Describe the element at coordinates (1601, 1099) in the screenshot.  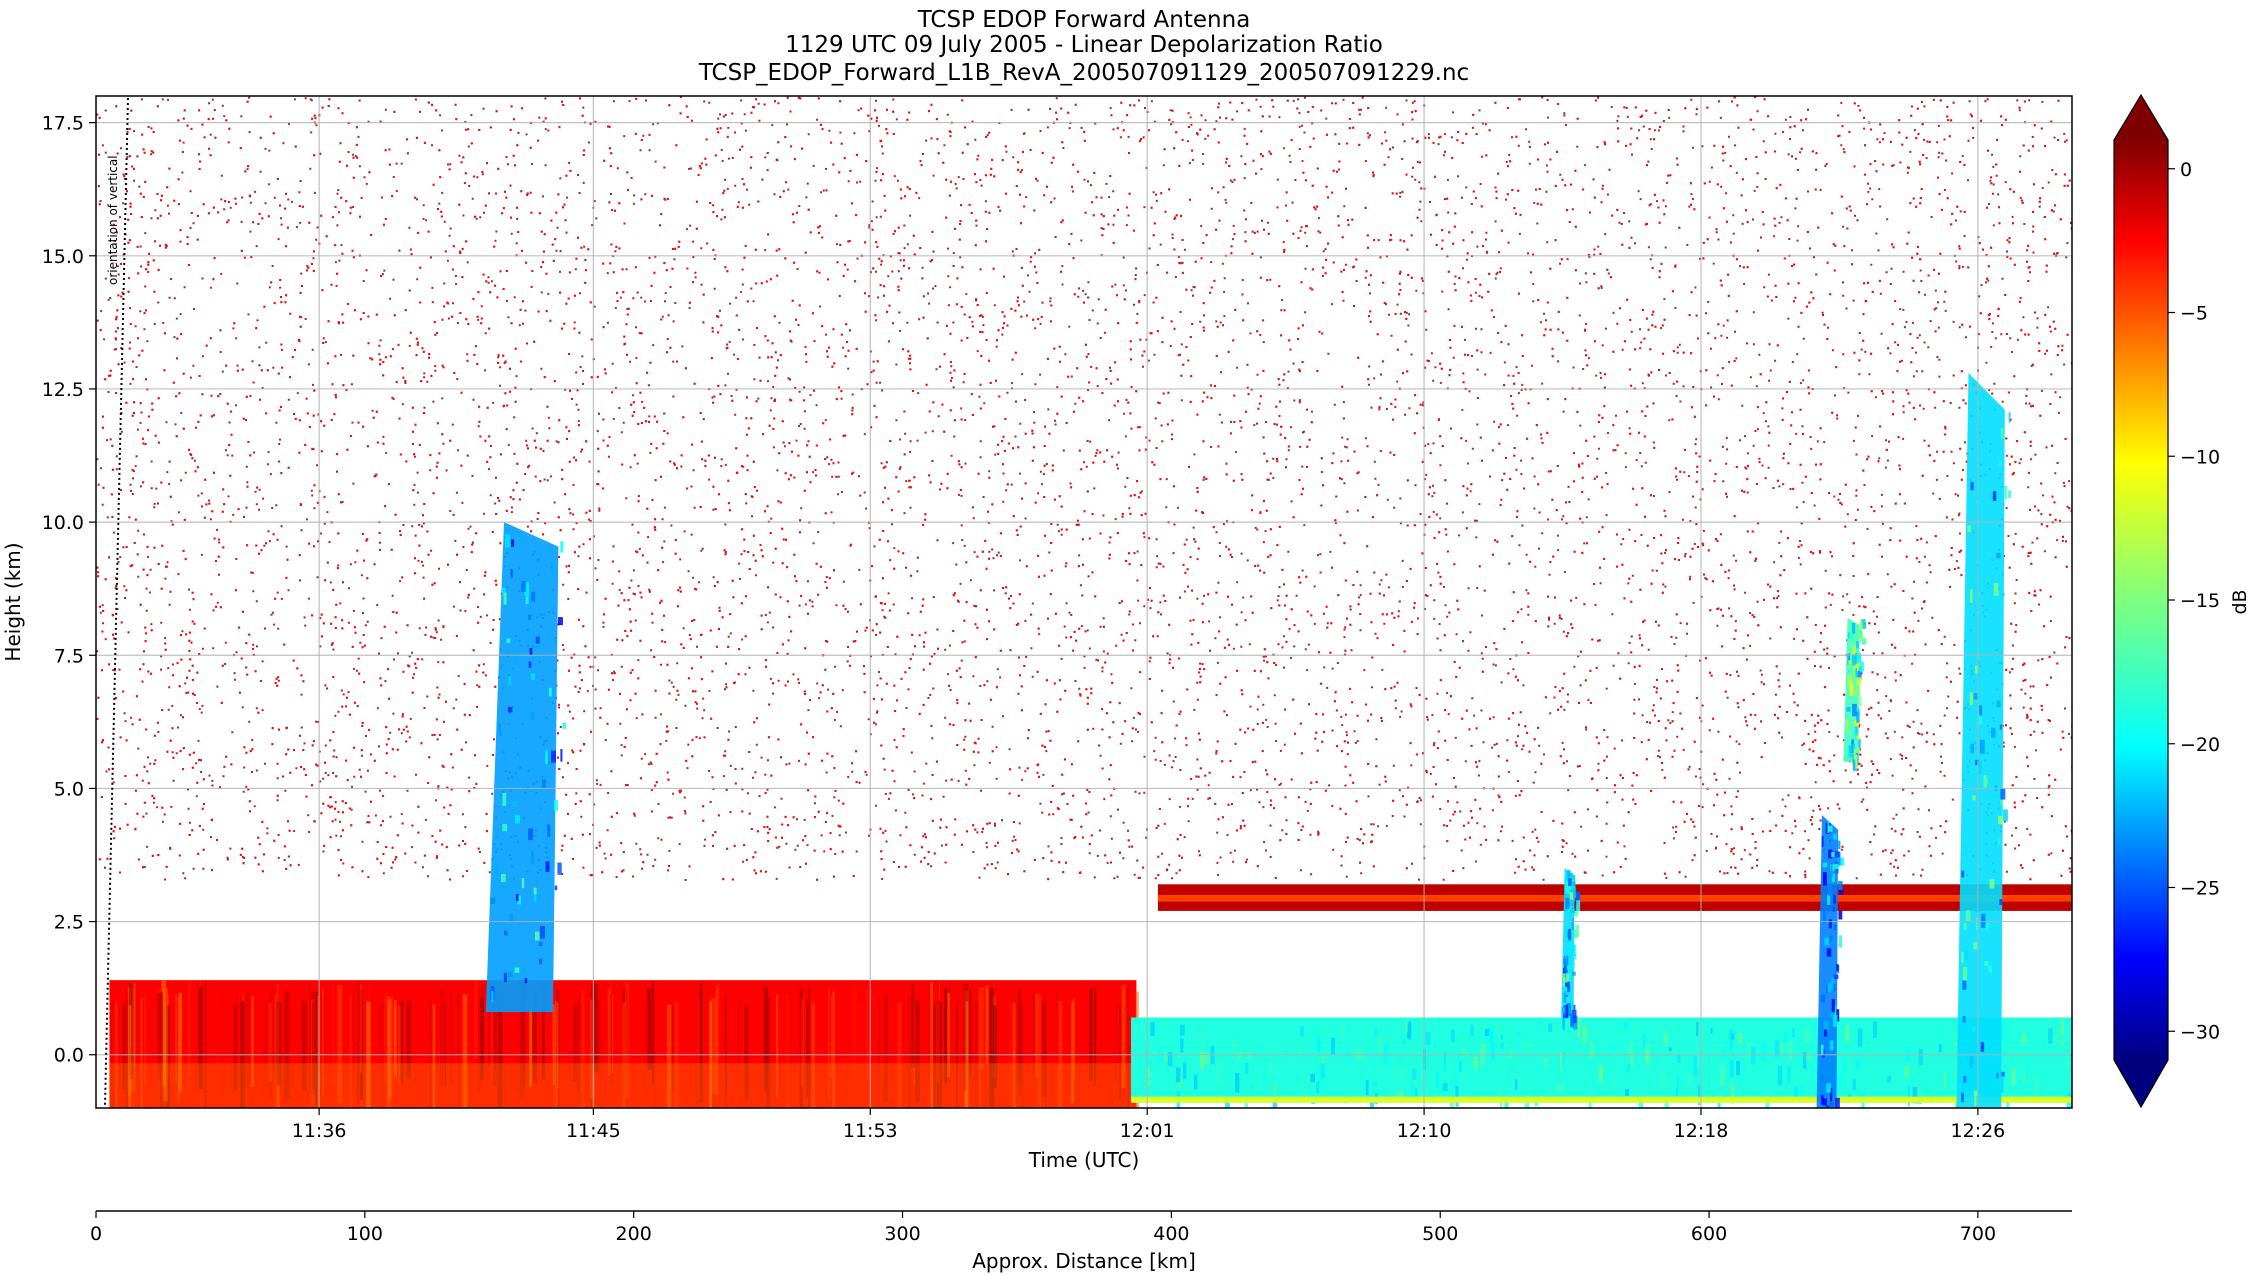
I see `surface-band-right-edge` at that location.